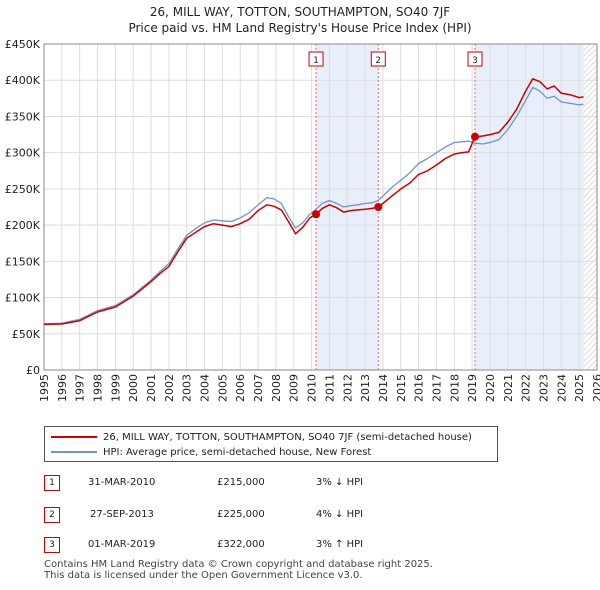 The image size is (600, 590). I want to click on x-tick-label: 1998, so click(98, 388).